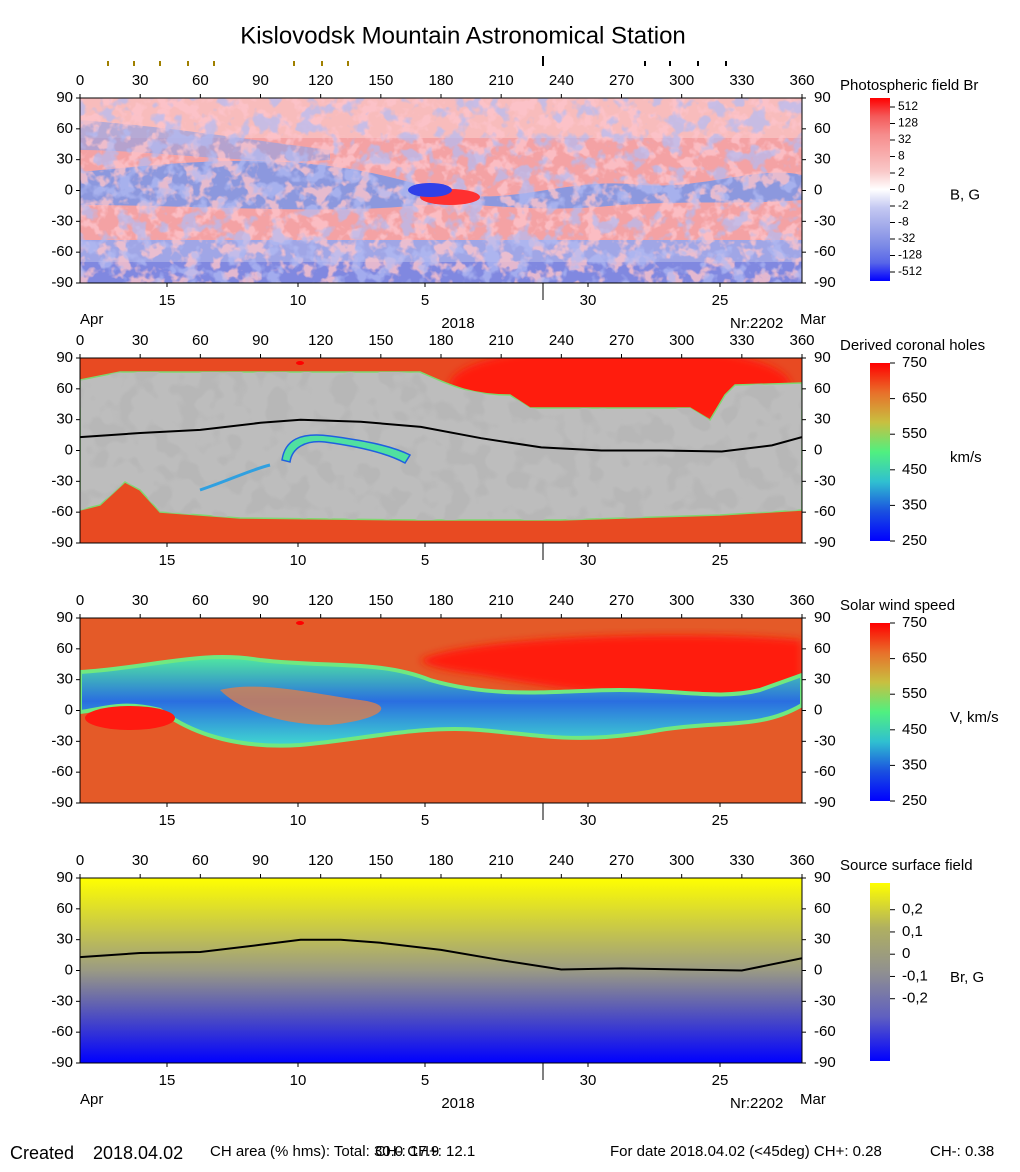 Image resolution: width=1020 pixels, height=1172 pixels. What do you see at coordinates (342, 1151) in the screenshot?
I see `footer-text: CH area (% hms): Total: 30.0 CH+: 12.1` at bounding box center [342, 1151].